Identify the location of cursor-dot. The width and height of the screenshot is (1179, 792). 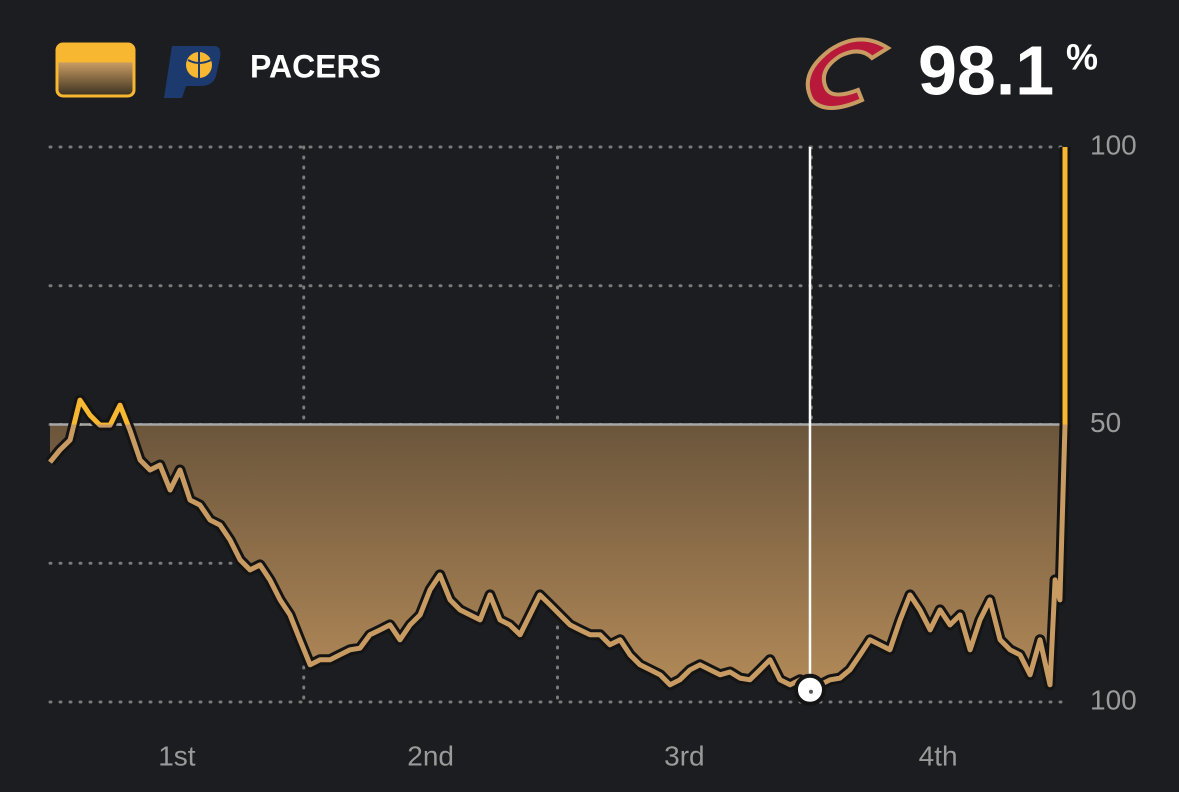
(809, 689).